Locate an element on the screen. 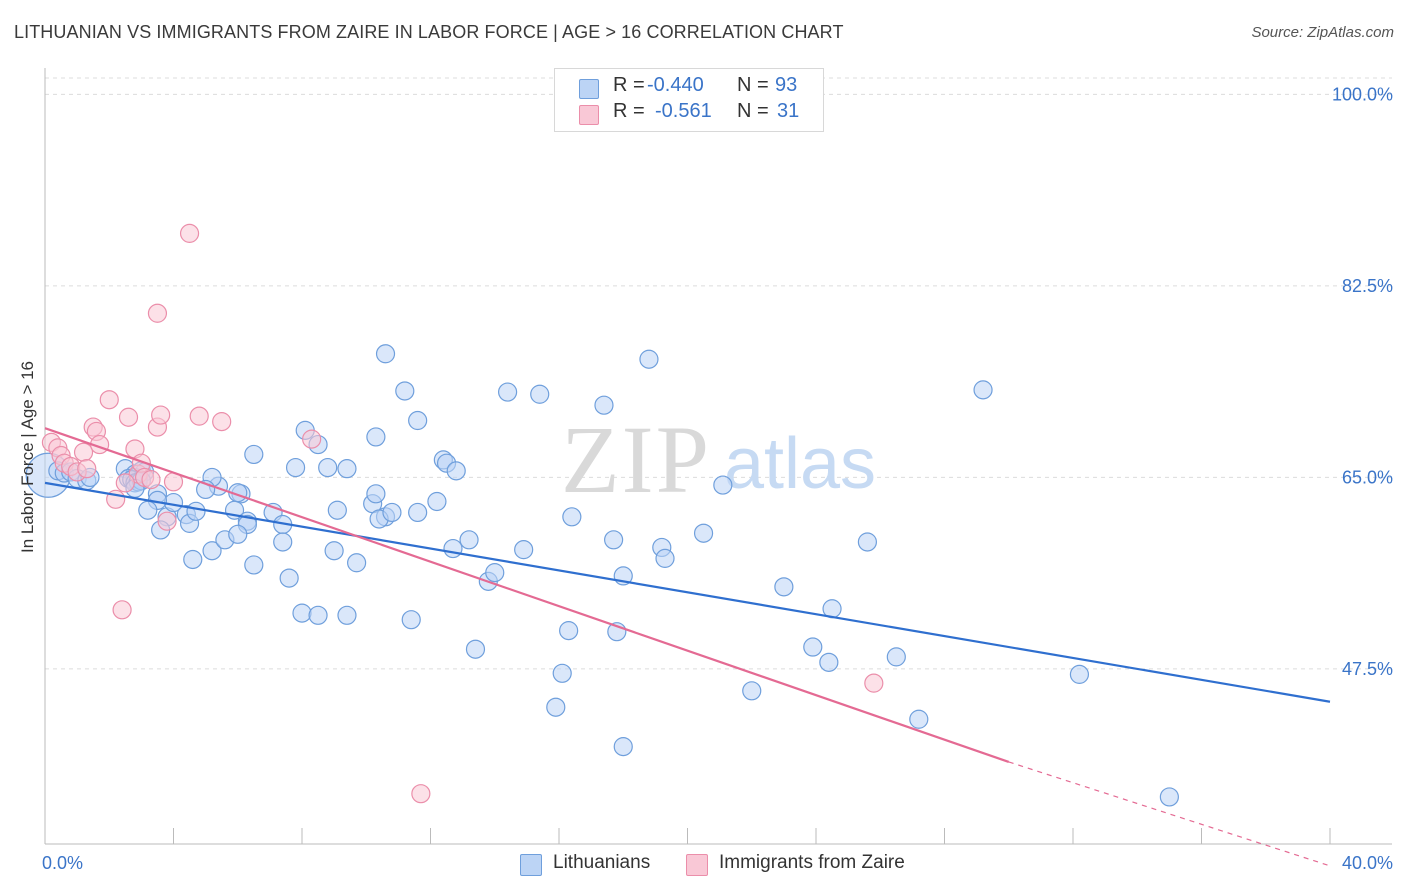  y-tick-label: 47.5% is located at coordinates (1367, 669).